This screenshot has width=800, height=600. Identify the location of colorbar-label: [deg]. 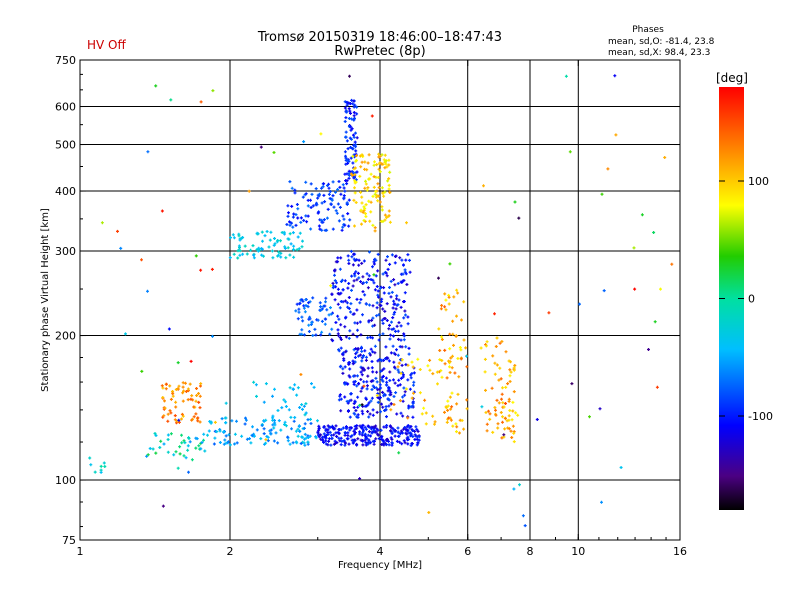
(732, 78).